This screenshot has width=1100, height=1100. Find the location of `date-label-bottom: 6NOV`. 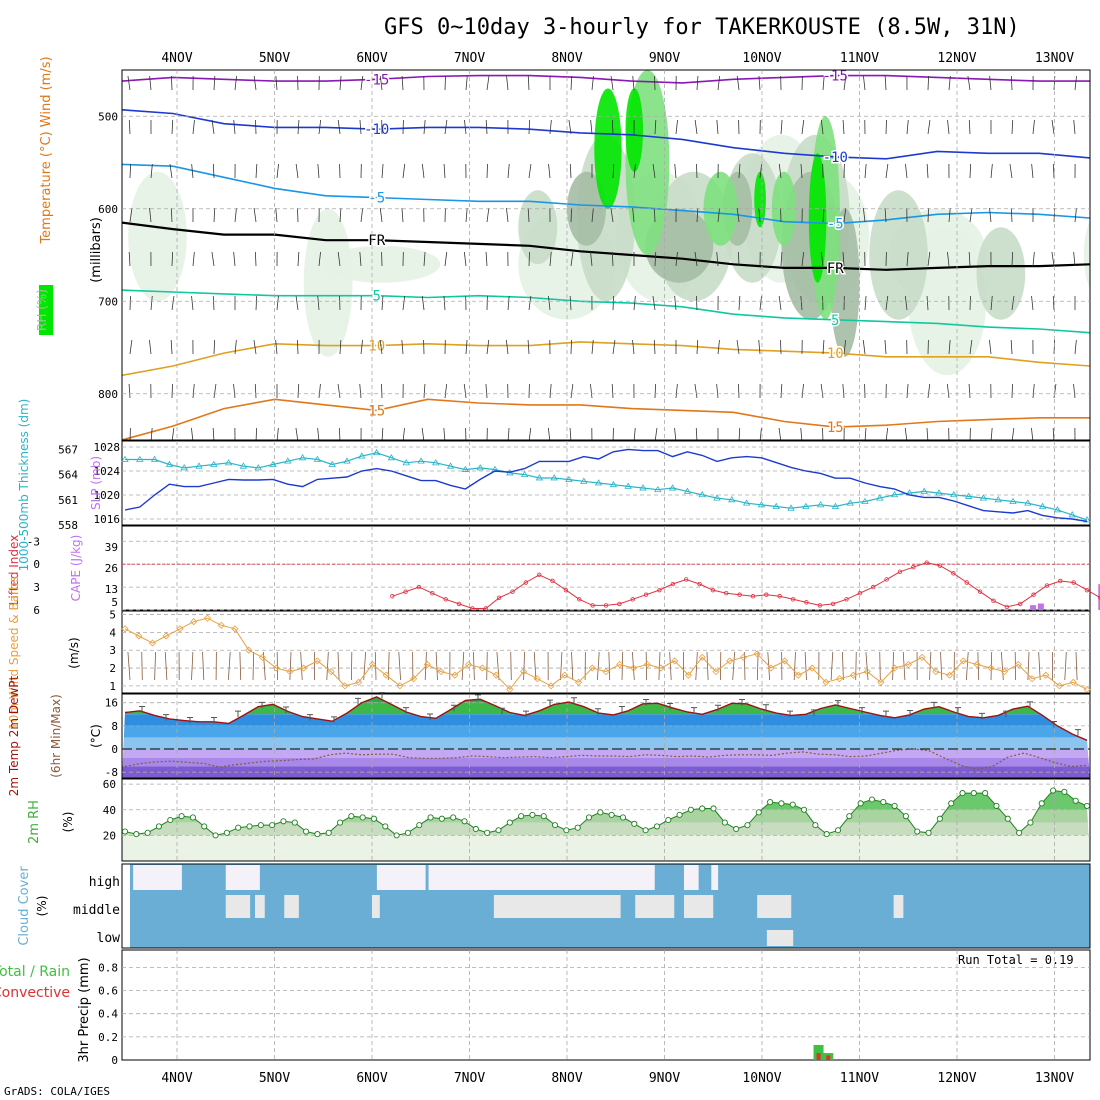

date-label-bottom: 6NOV is located at coordinates (371, 1078).